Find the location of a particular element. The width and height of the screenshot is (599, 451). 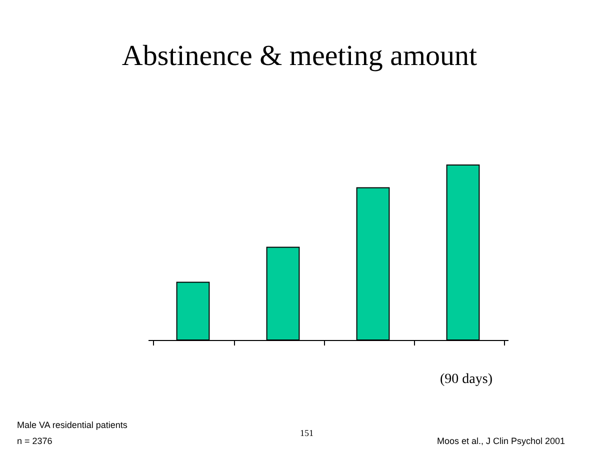

text: Male VA residential patients is located at coordinates (72, 425).